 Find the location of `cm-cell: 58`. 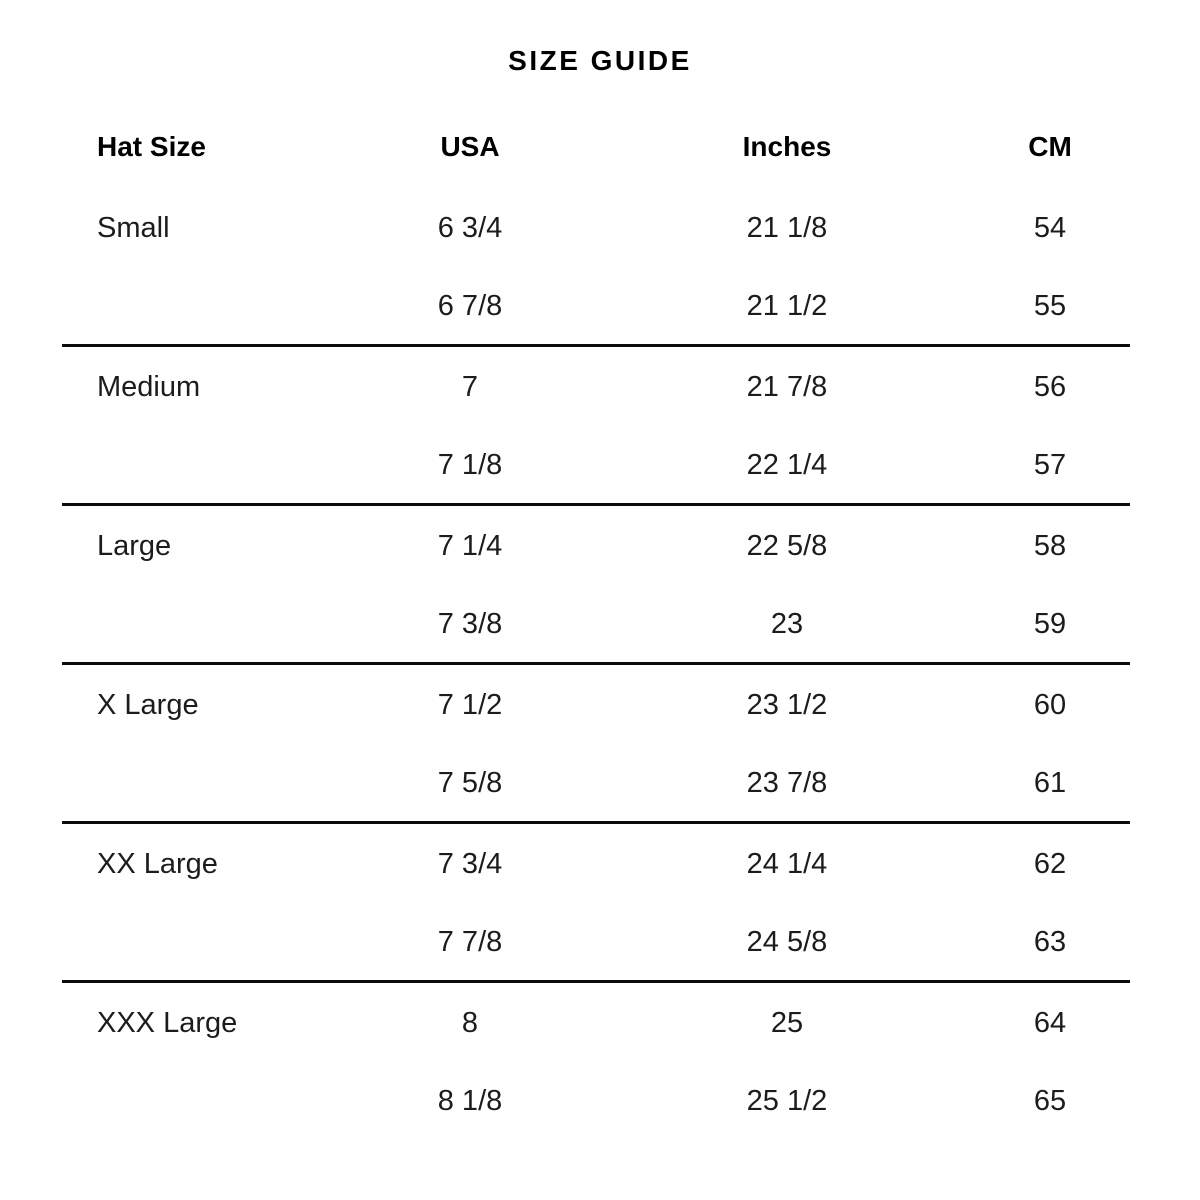

cm-cell: 58 is located at coordinates (1050, 546).